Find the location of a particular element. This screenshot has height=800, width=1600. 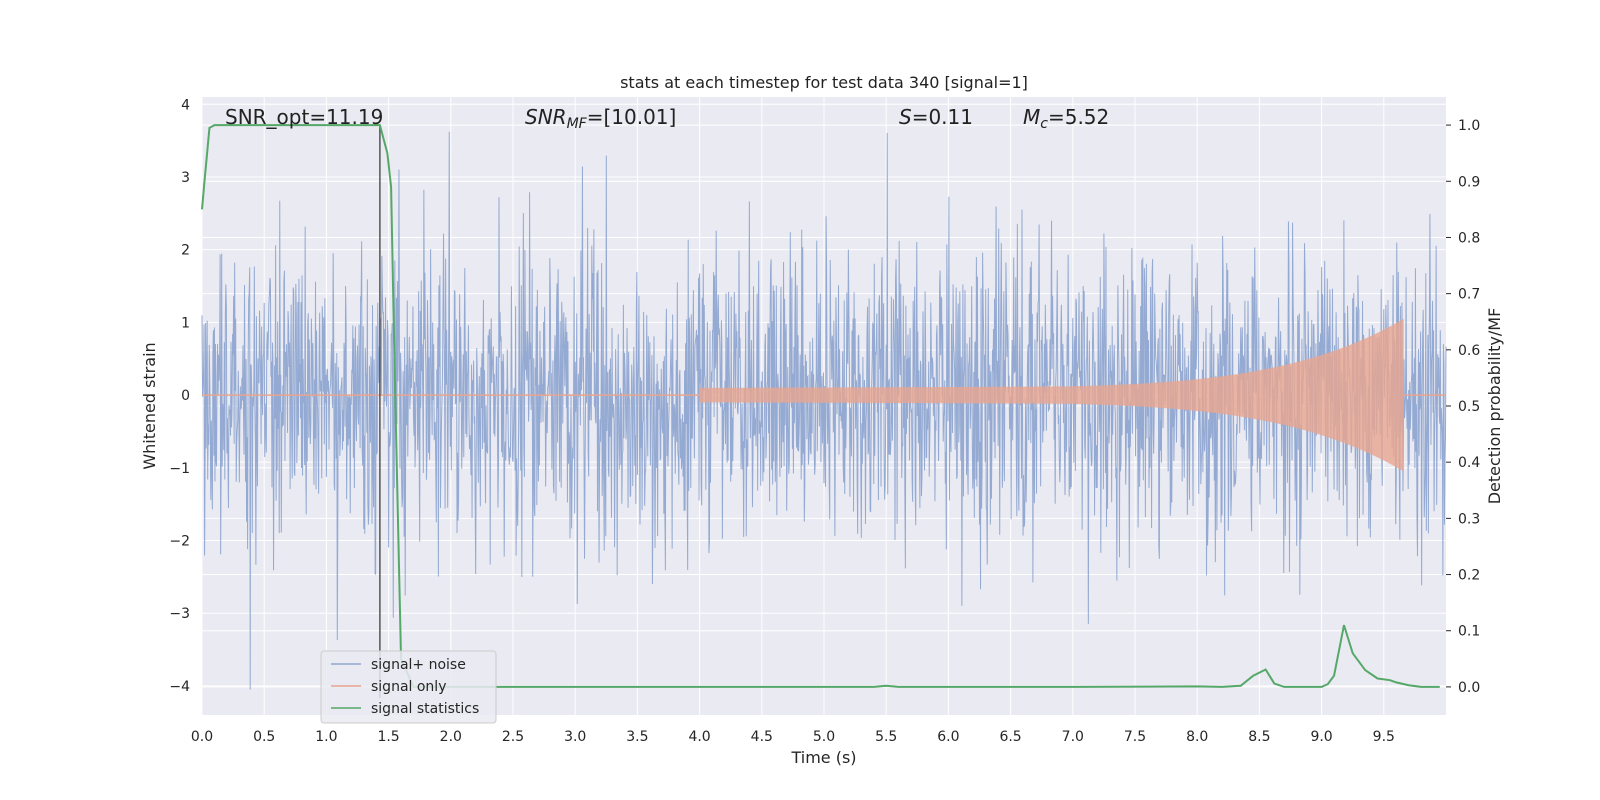

annotation-mc-subscript: c is located at coordinates (1044, 124).